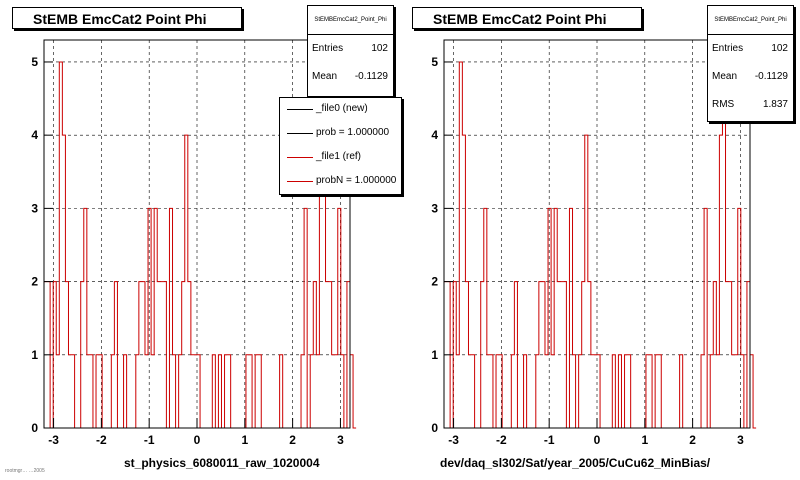 The height and width of the screenshot is (480, 800). I want to click on right-stats-name: StEMBEmcCat2_Point_Phi, so click(750, 20).